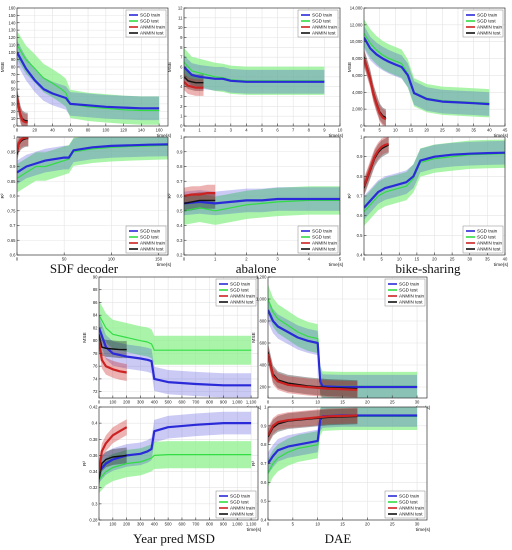  I want to click on y-tick-label: 0.65, so click(11, 240).